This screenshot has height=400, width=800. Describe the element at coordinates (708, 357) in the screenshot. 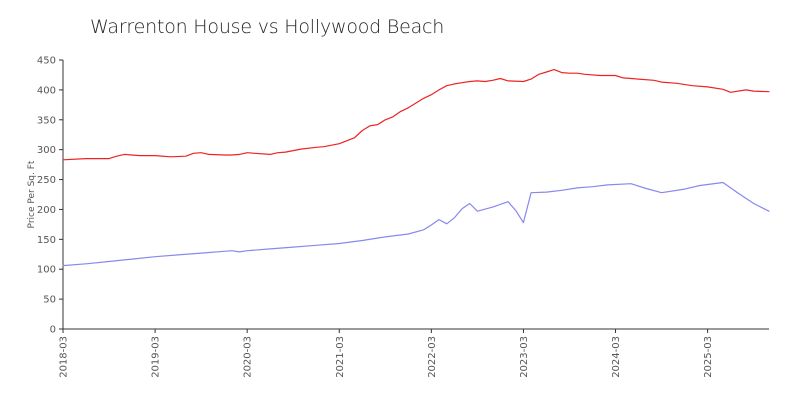

I see `x-tick-label: 2025-03` at that location.